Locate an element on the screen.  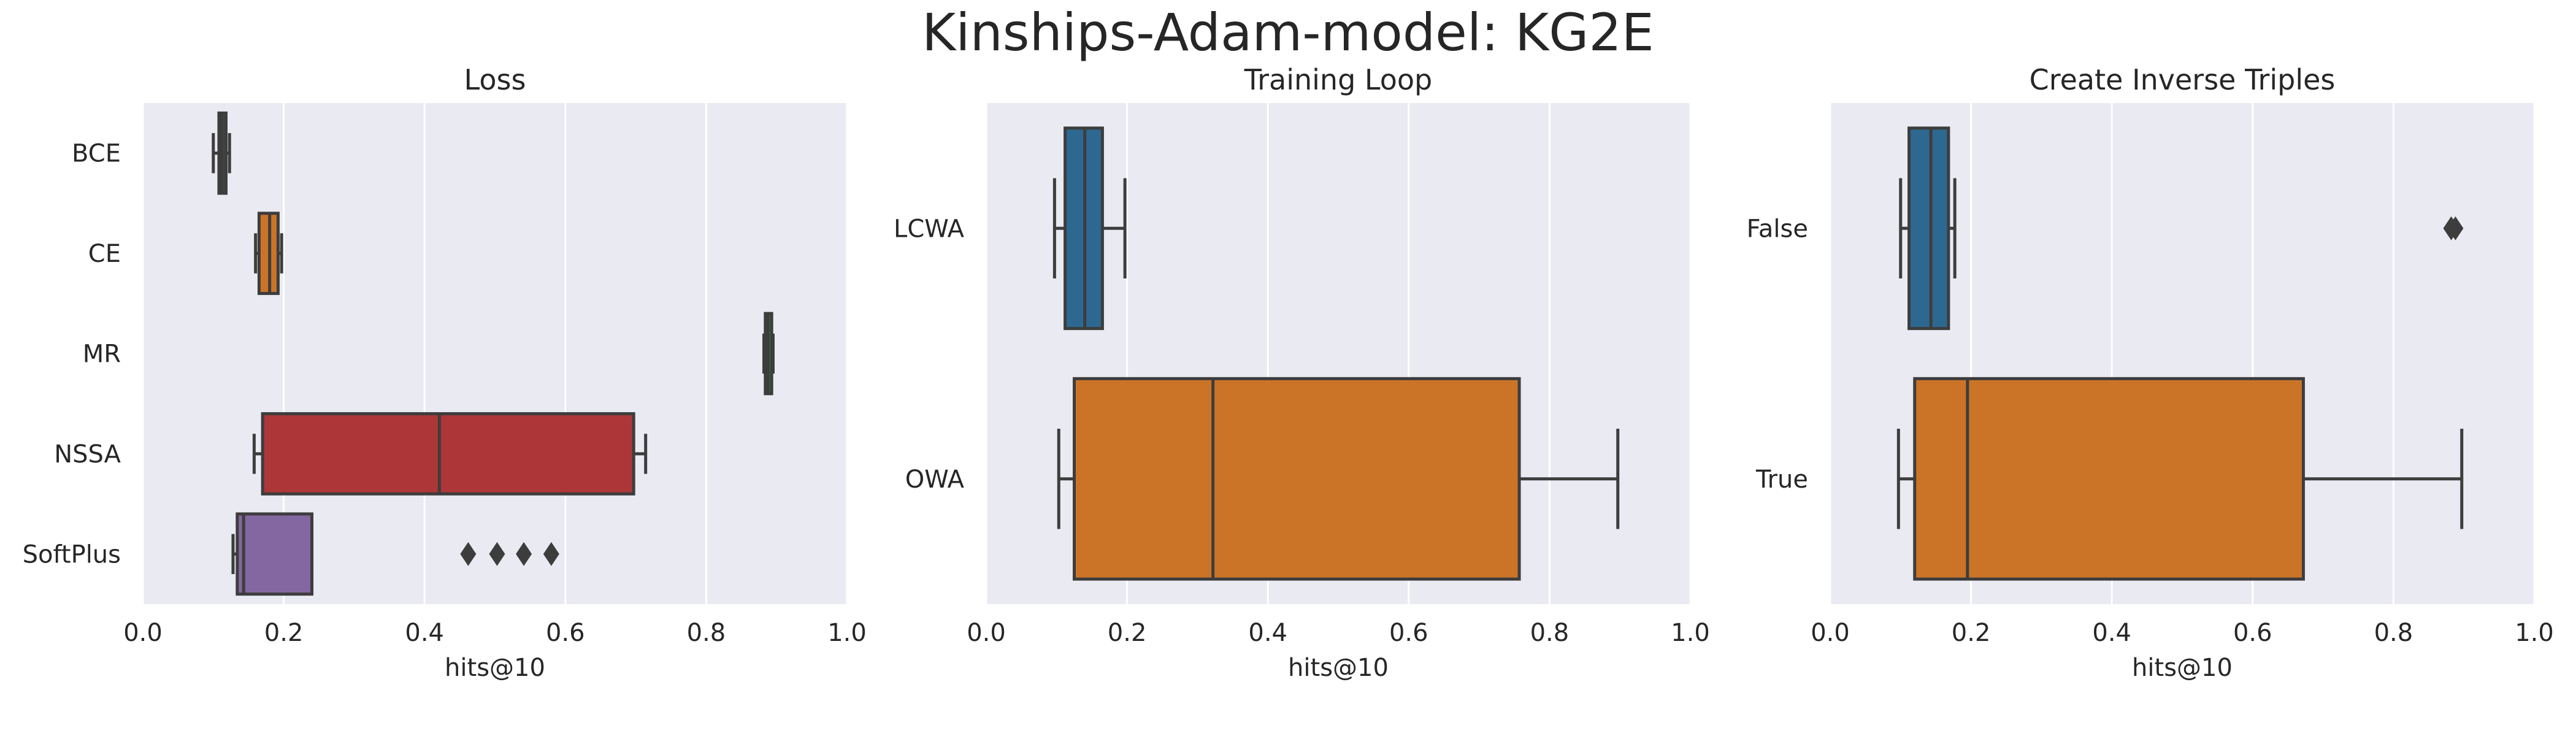
box-bce is located at coordinates (221, 153).